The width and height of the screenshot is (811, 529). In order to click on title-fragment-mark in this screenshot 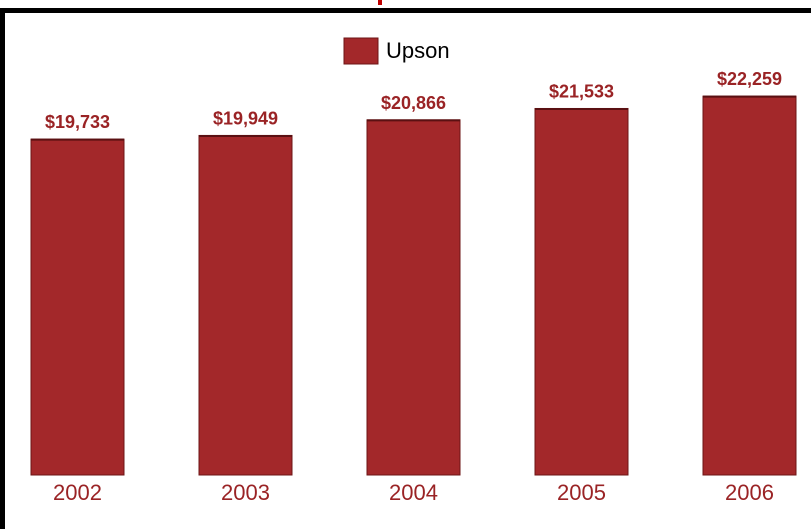, I will do `click(380, 2)`.